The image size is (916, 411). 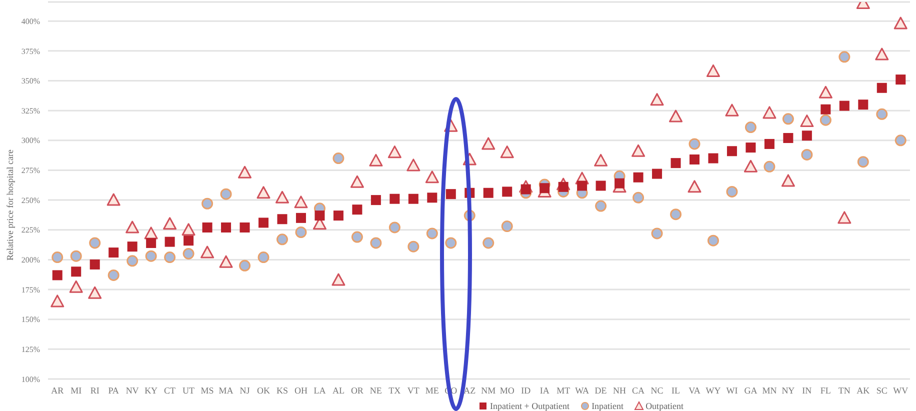 I want to click on y-tick-label: 125%, so click(x=30, y=349).